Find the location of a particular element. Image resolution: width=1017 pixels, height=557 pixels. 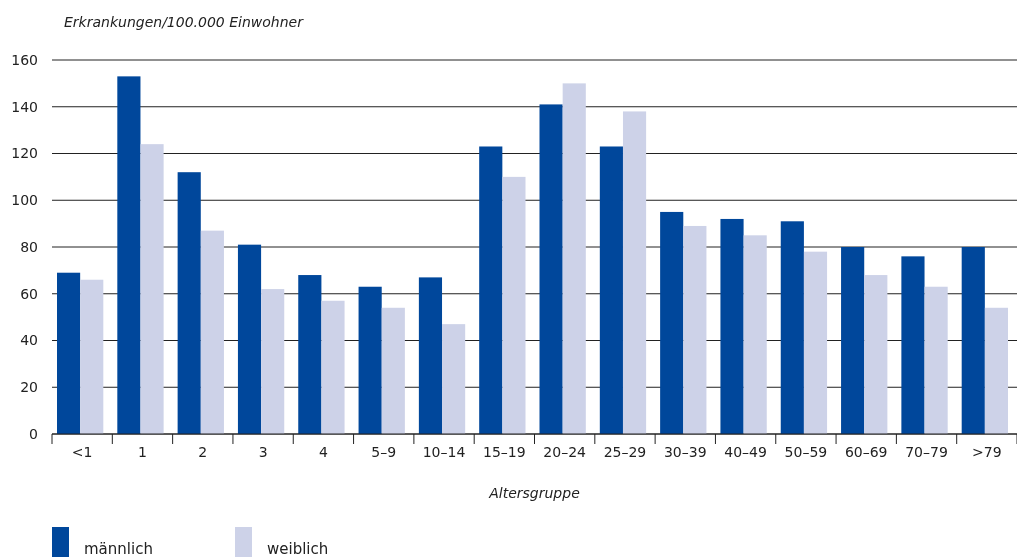

y-tick-label: 120 is located at coordinates (24, 153).